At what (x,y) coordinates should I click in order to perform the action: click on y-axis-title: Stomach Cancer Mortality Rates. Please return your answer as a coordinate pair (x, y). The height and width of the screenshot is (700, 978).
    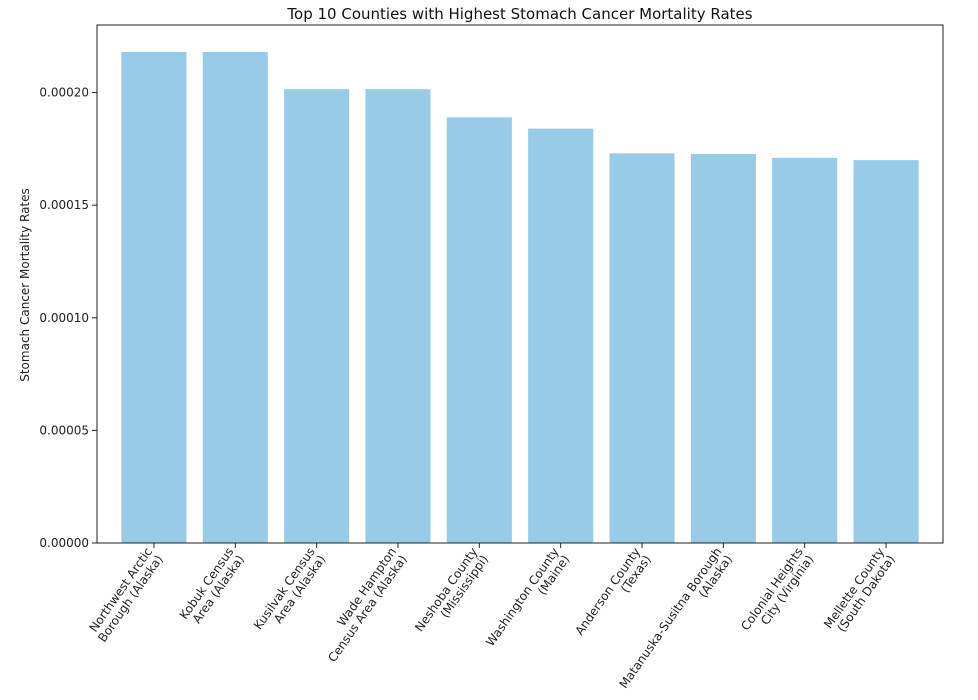
    Looking at the image, I should click on (25, 285).